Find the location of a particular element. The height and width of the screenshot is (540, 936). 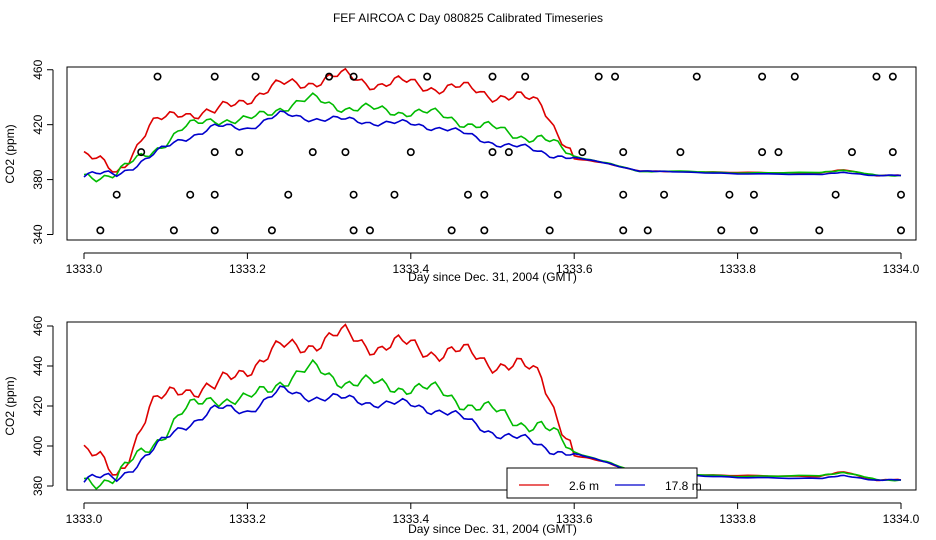

legend-label: 17.8 m is located at coordinates (683, 486).